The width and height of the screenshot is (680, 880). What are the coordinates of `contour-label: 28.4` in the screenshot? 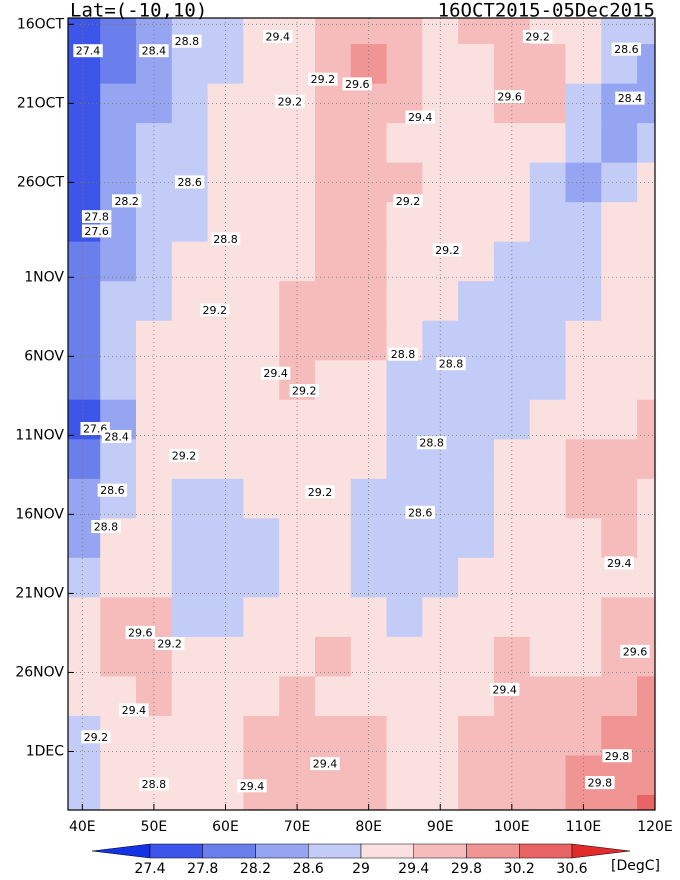 It's located at (630, 98).